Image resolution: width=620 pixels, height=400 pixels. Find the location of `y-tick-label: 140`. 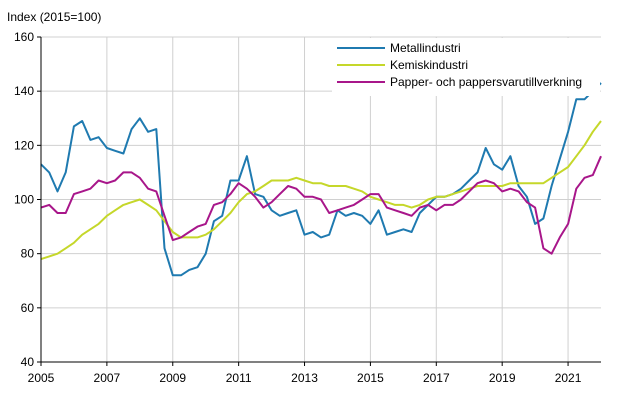

y-tick-label: 140 is located at coordinates (24, 91).